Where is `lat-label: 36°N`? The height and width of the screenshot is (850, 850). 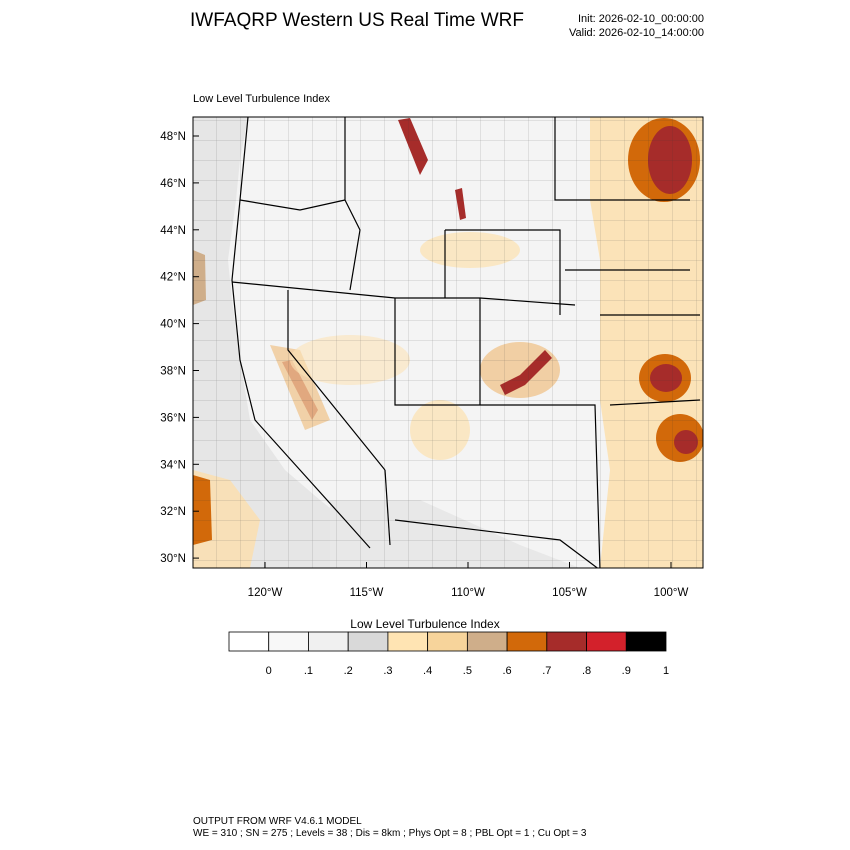
lat-label: 36°N is located at coordinates (173, 418).